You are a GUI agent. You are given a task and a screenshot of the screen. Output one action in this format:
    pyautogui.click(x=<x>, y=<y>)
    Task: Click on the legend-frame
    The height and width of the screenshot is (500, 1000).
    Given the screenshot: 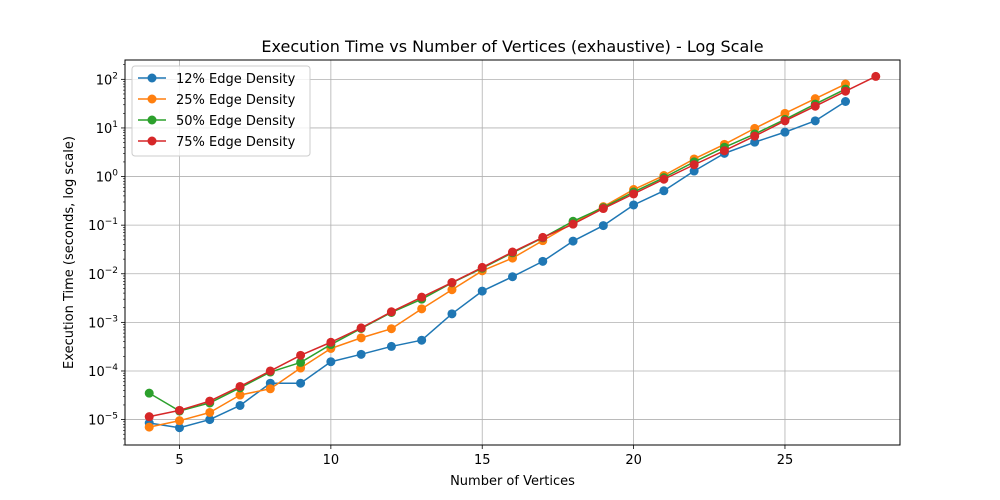 What is the action you would take?
    pyautogui.click(x=221, y=111)
    